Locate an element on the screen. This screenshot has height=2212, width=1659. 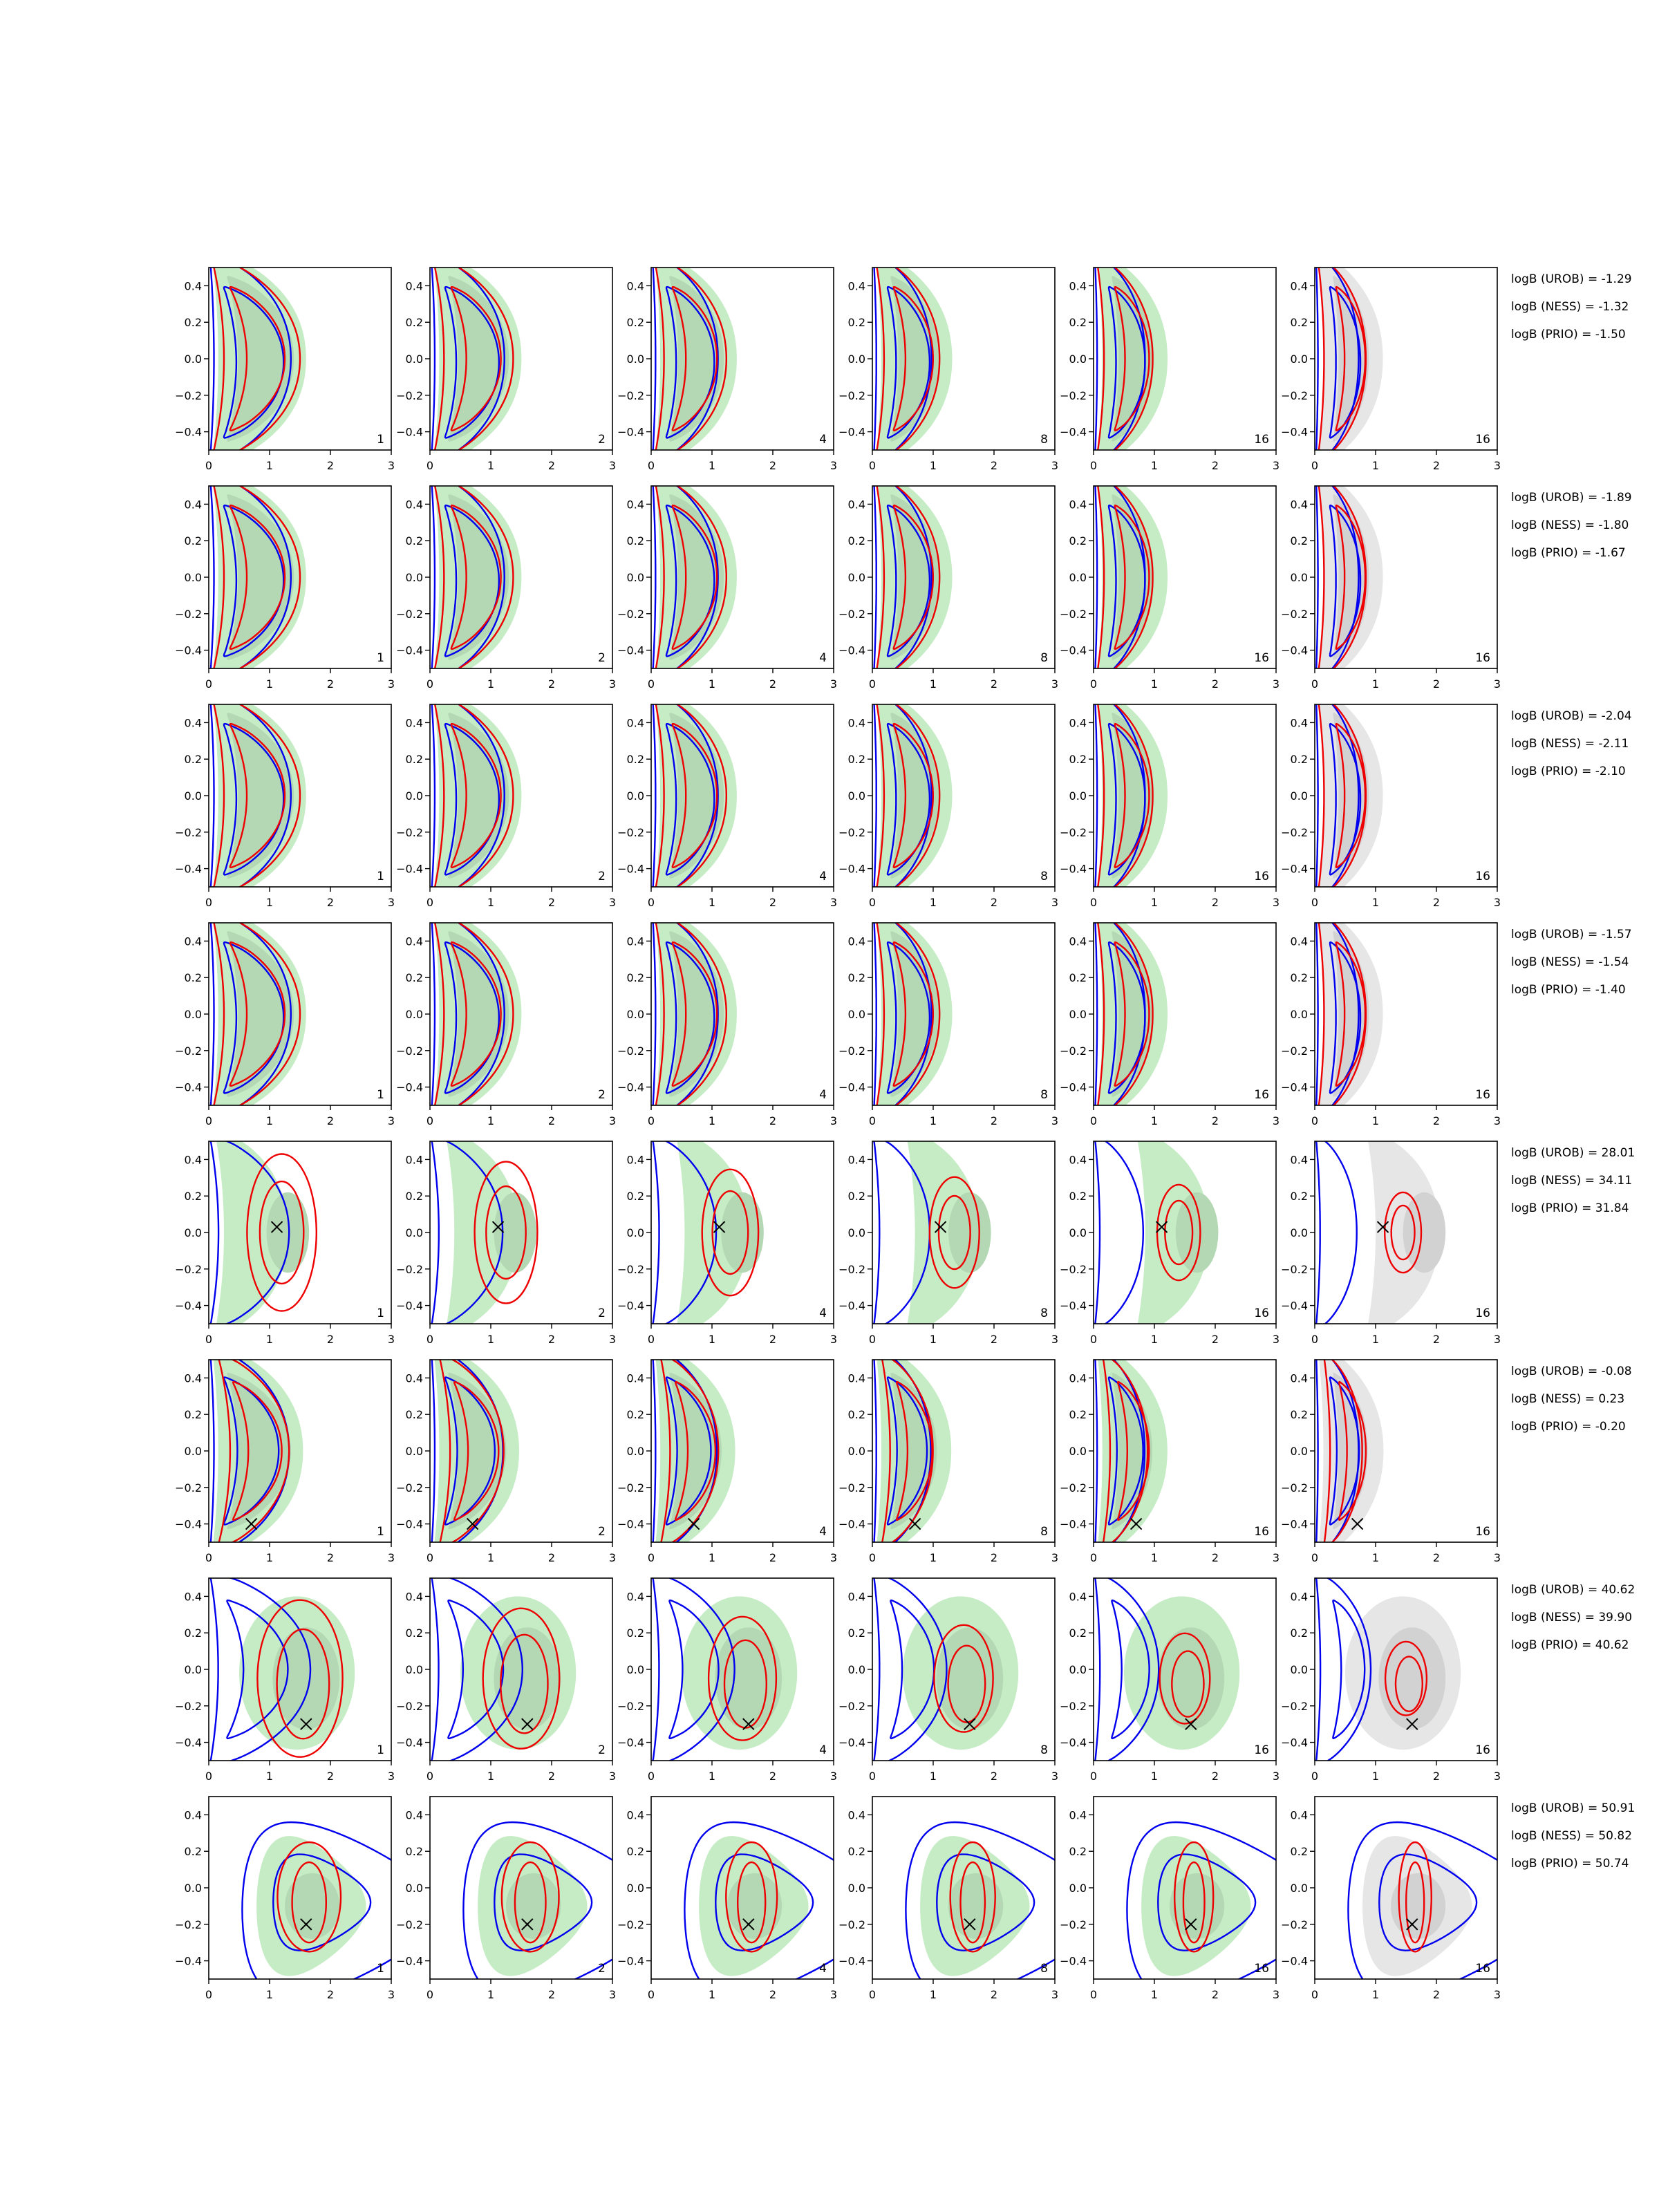
panel-r3-c2: 0 1 2 30.40.20.0−0.2−0.42 is located at coordinates (506, 807).